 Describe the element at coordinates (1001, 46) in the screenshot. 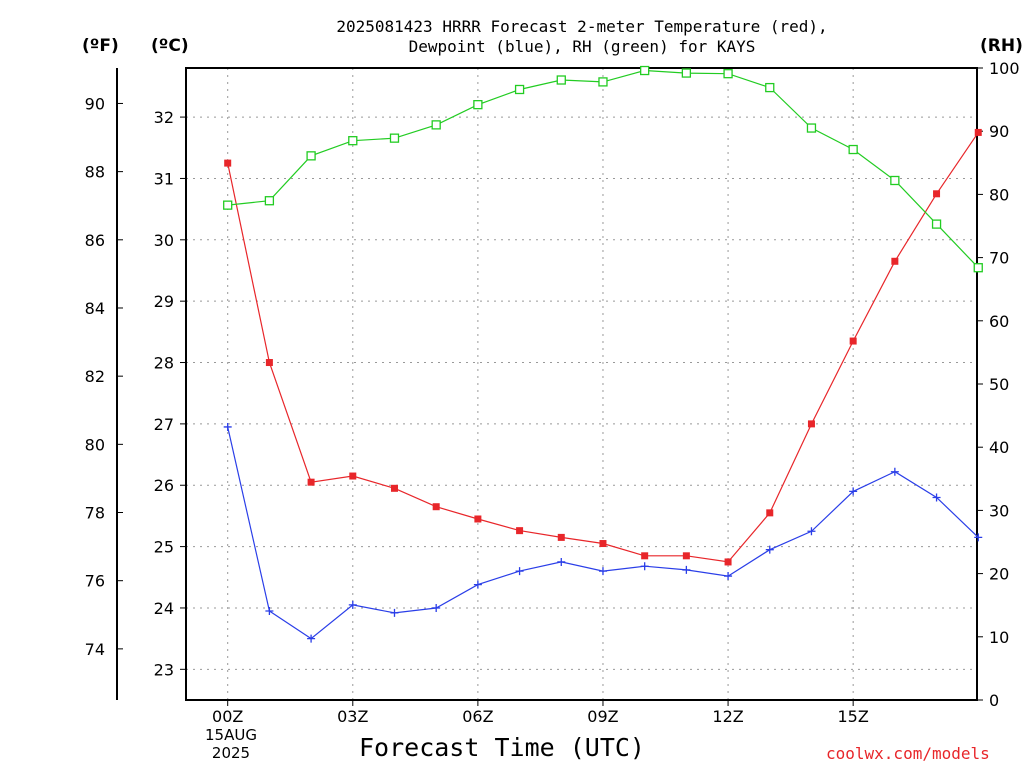

I see `unit-rh-label: (RH)` at that location.